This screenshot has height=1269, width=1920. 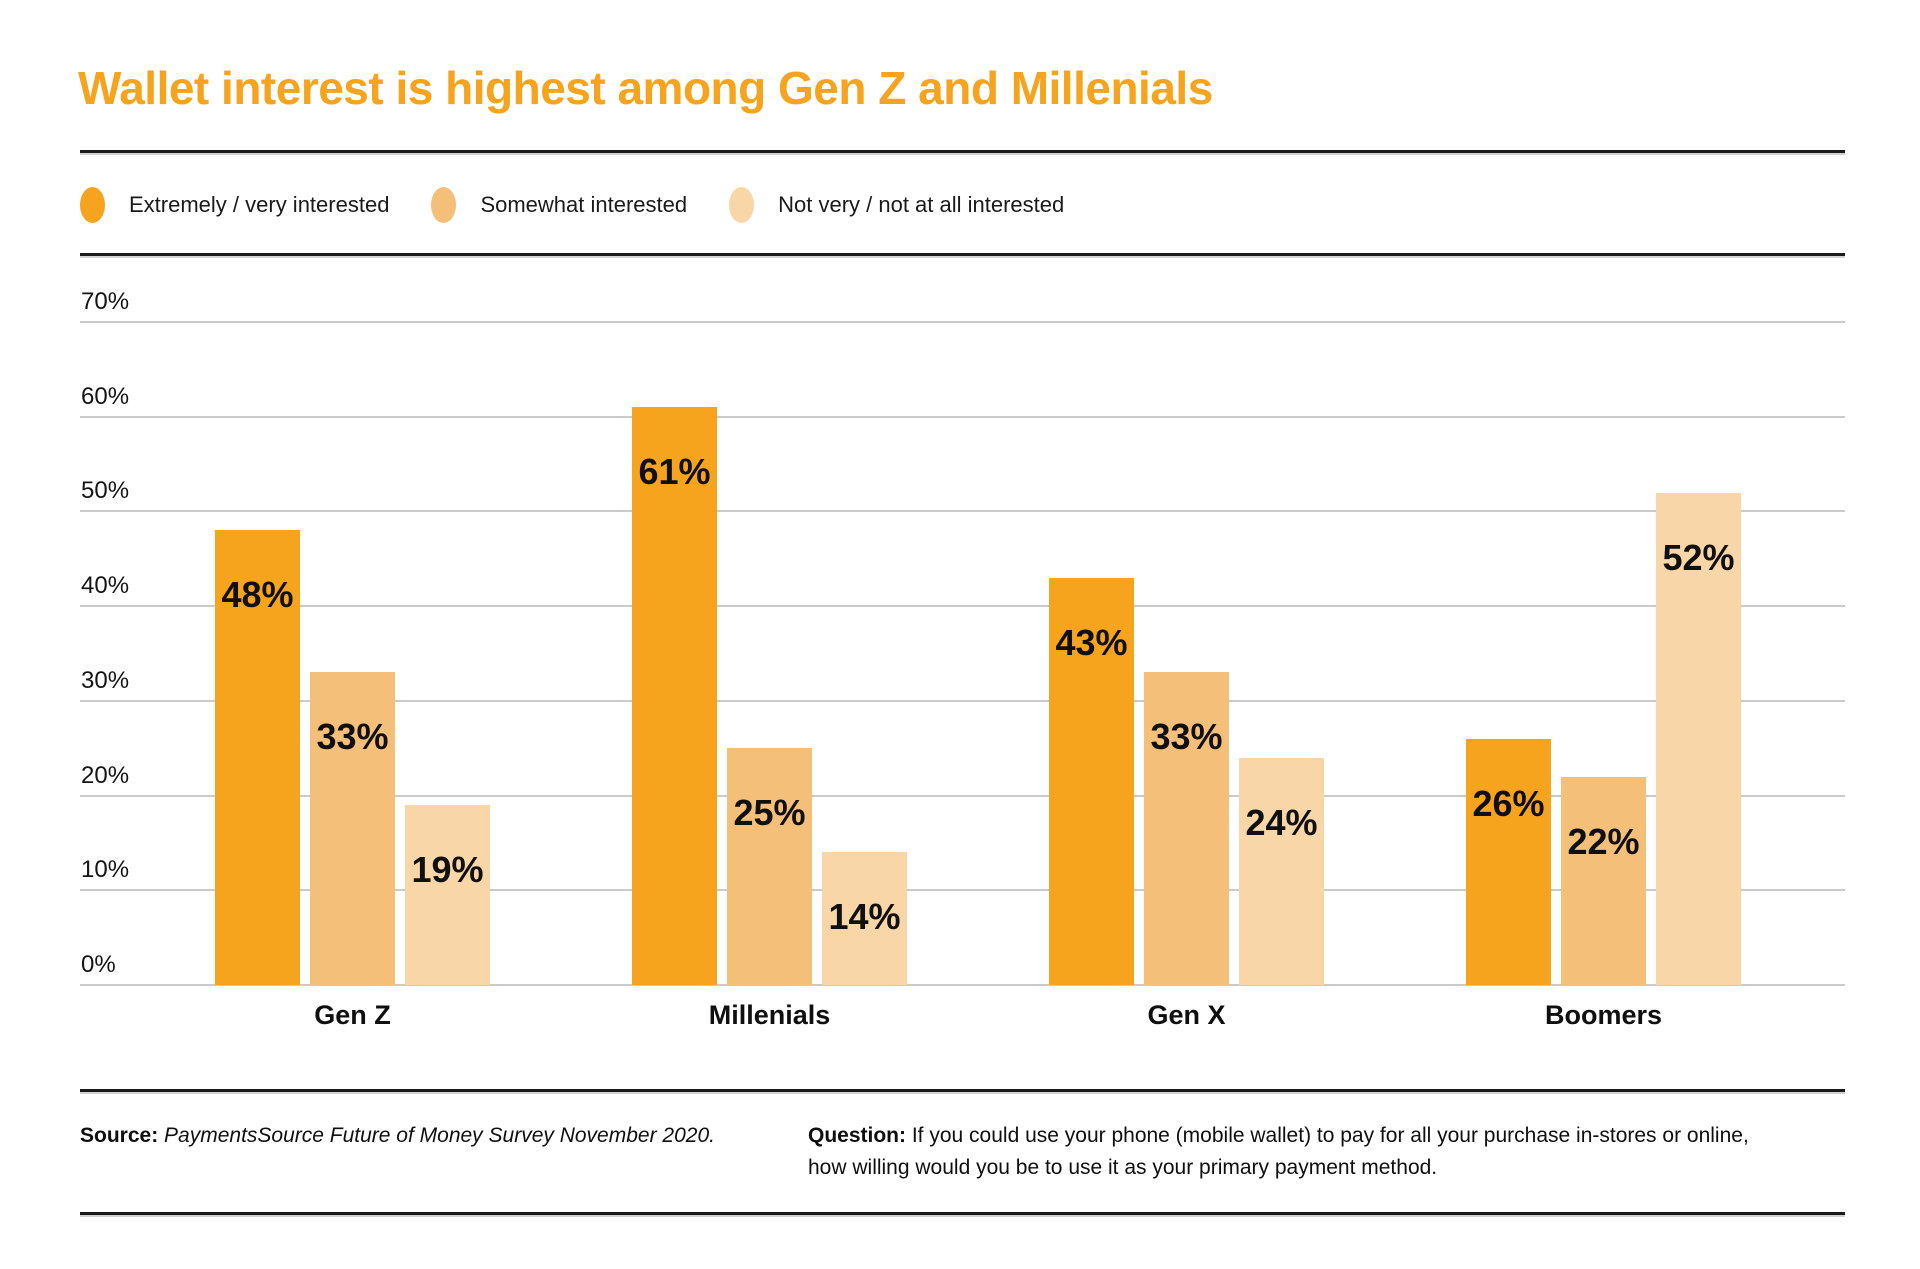 I want to click on bar-group-gen-x: 43% 33% 24%, so click(x=1186, y=781).